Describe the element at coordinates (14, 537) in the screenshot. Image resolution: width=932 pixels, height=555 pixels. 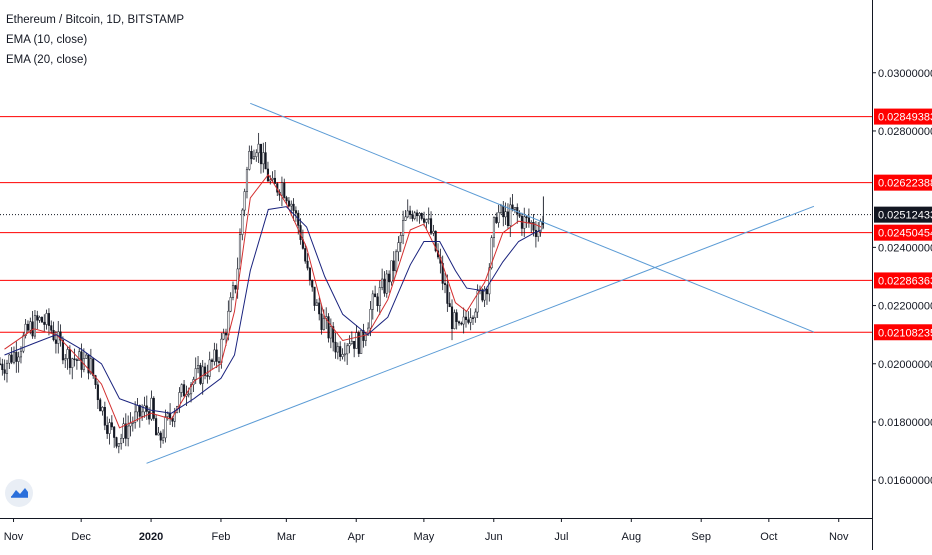
I see `x-tick-label: Nov` at that location.